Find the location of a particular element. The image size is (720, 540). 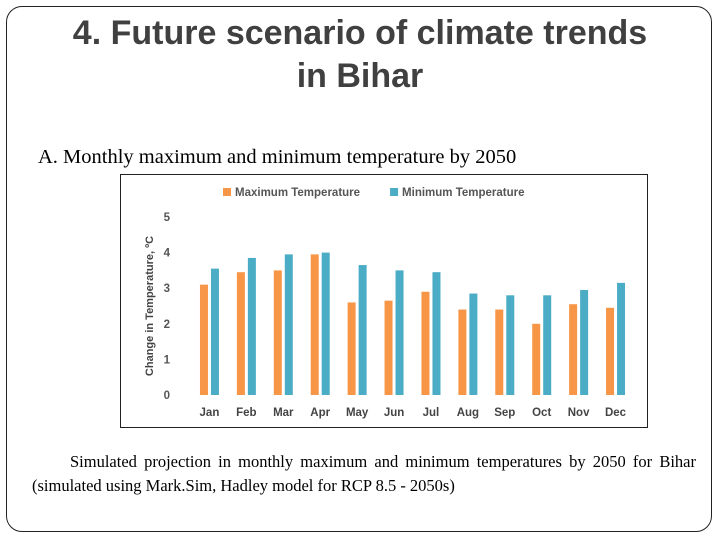

bar-min-apr is located at coordinates (325, 323).